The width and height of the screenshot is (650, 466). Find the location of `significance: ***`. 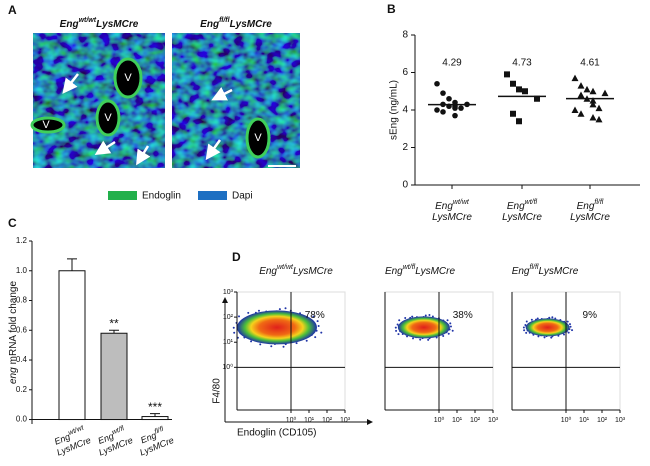

significance: *** is located at coordinates (155, 407).